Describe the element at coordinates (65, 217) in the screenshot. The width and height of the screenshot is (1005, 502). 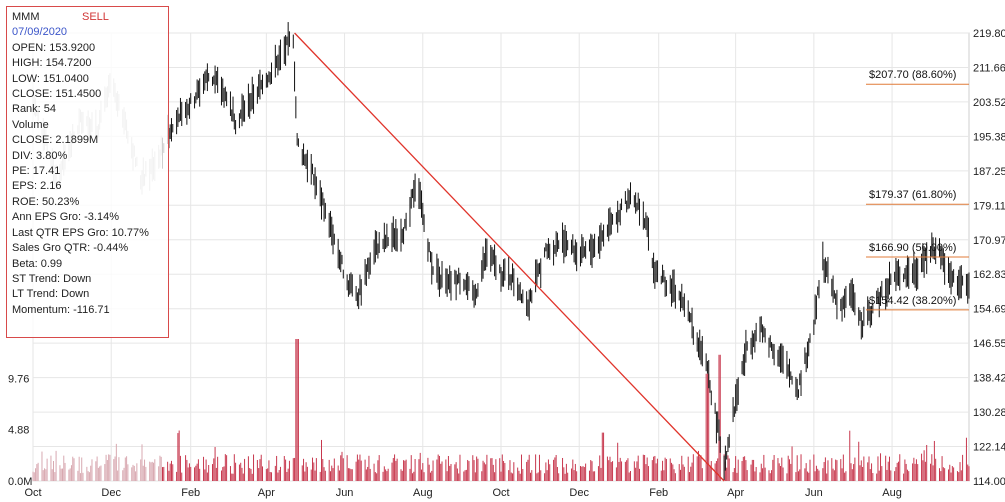
I see `info-ann-eps-growth: Ann EPS Gro: -3.14%` at that location.